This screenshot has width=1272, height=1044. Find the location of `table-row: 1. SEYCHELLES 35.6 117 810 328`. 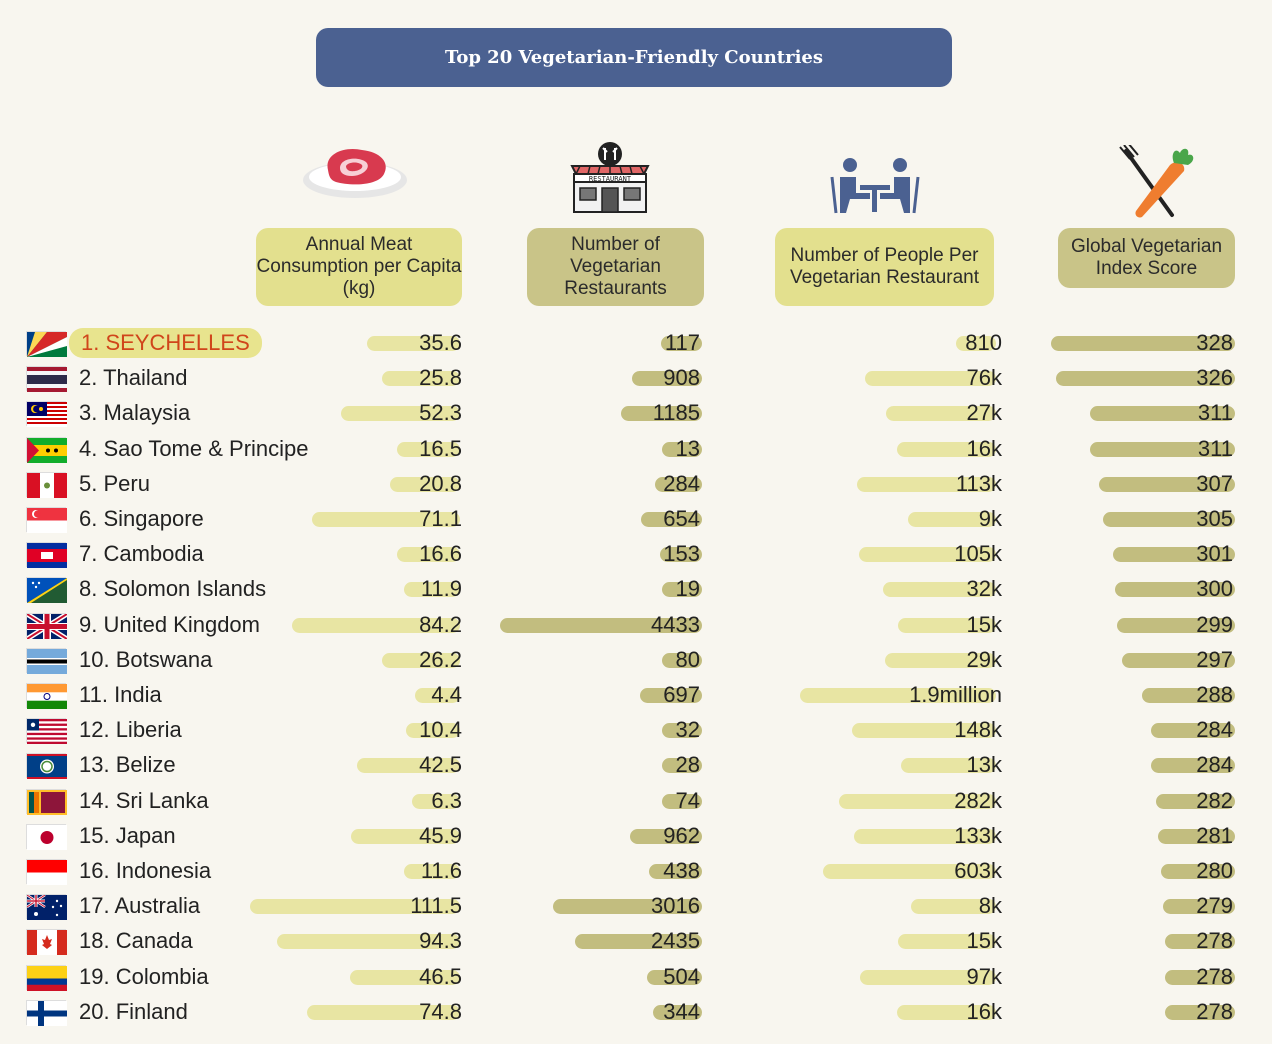

table-row: 1. SEYCHELLES 35.6 117 810 328 is located at coordinates (636, 343).